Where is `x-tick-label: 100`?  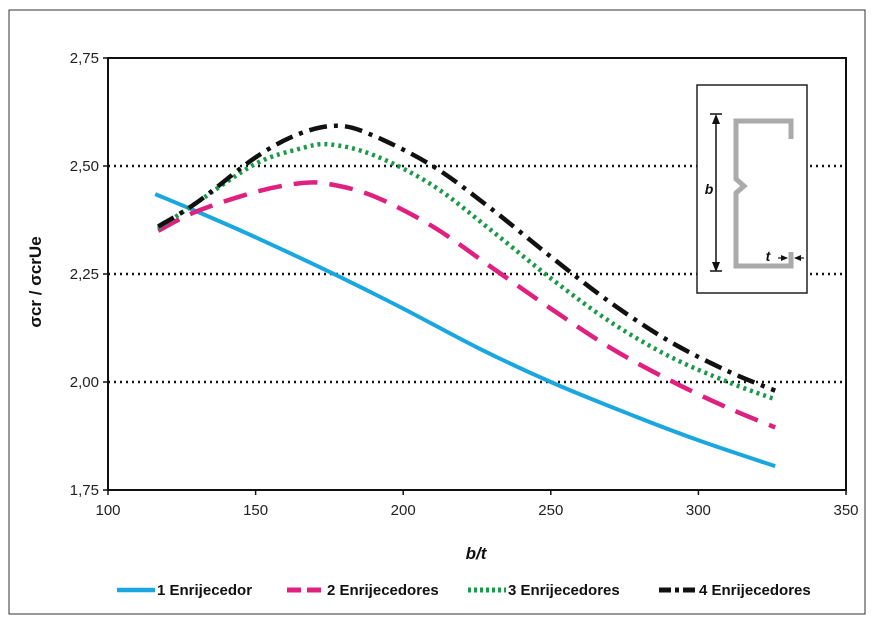
x-tick-label: 100 is located at coordinates (107, 510).